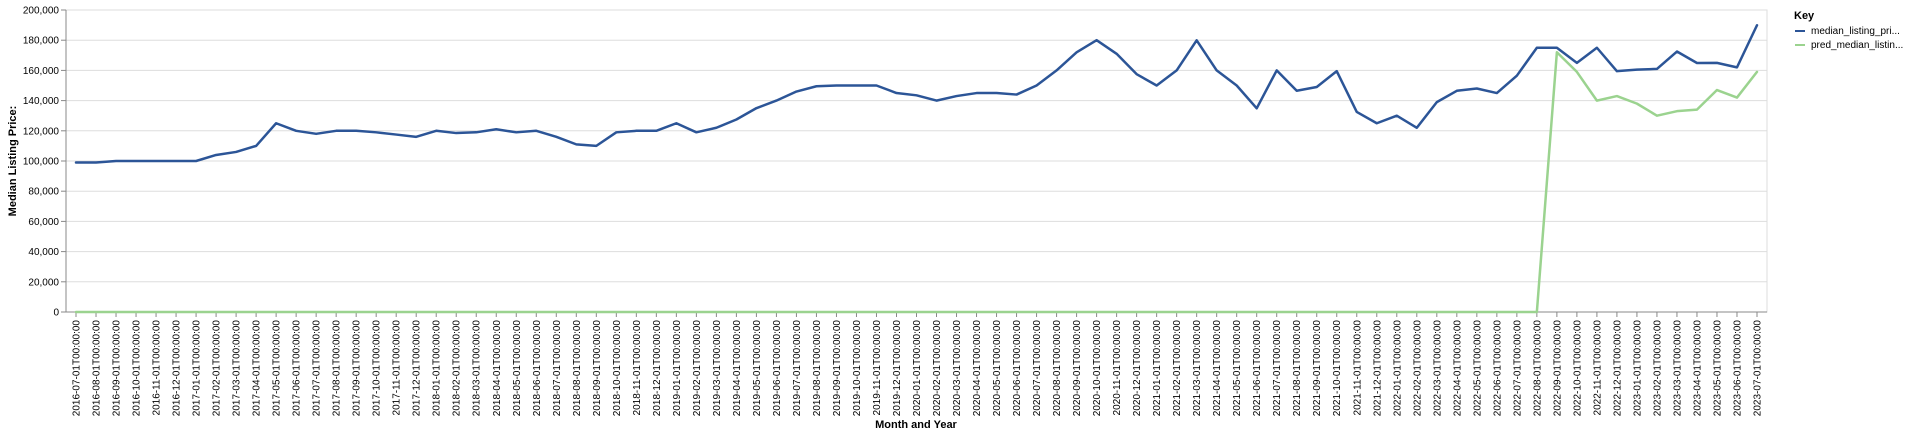 The width and height of the screenshot is (1920, 434). What do you see at coordinates (1357, 368) in the screenshot?
I see `x-tick-label: 2021-11-01T00:00:00` at bounding box center [1357, 368].